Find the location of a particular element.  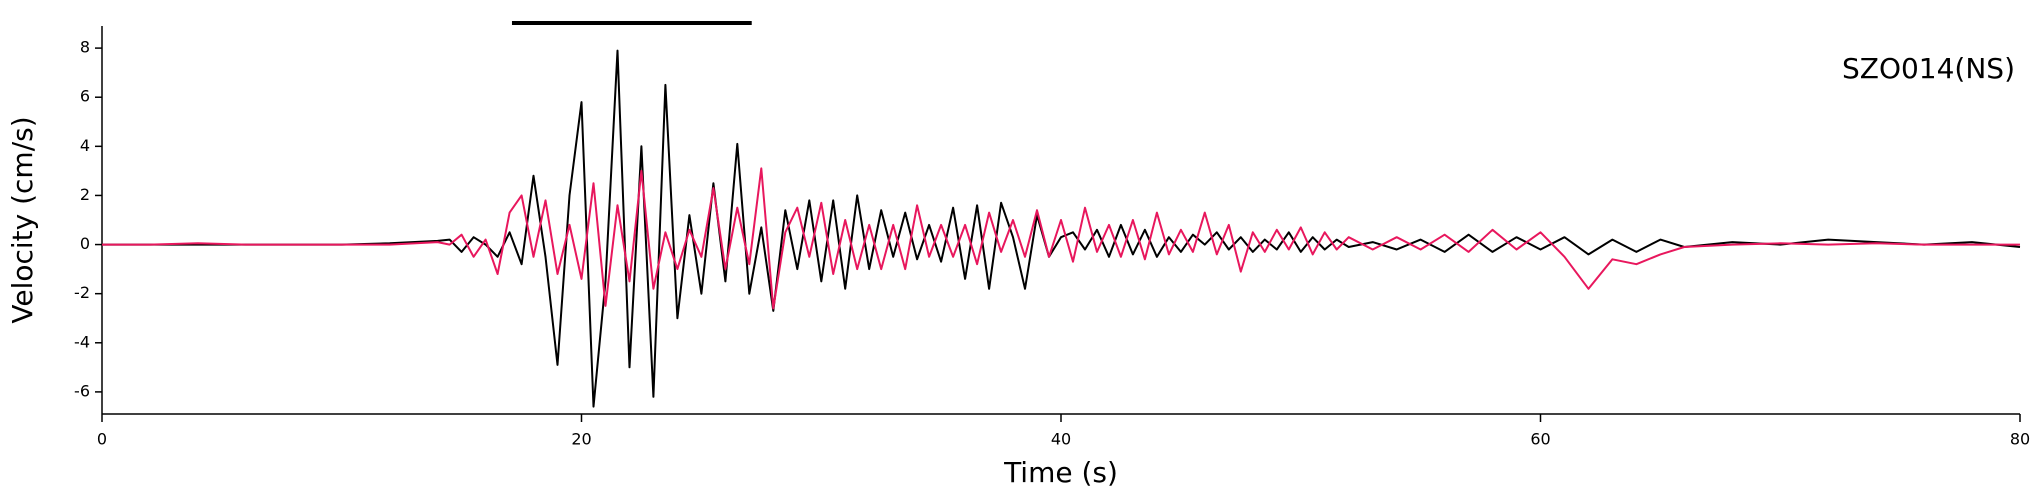

y-tick-label: -6 is located at coordinates (82, 390).